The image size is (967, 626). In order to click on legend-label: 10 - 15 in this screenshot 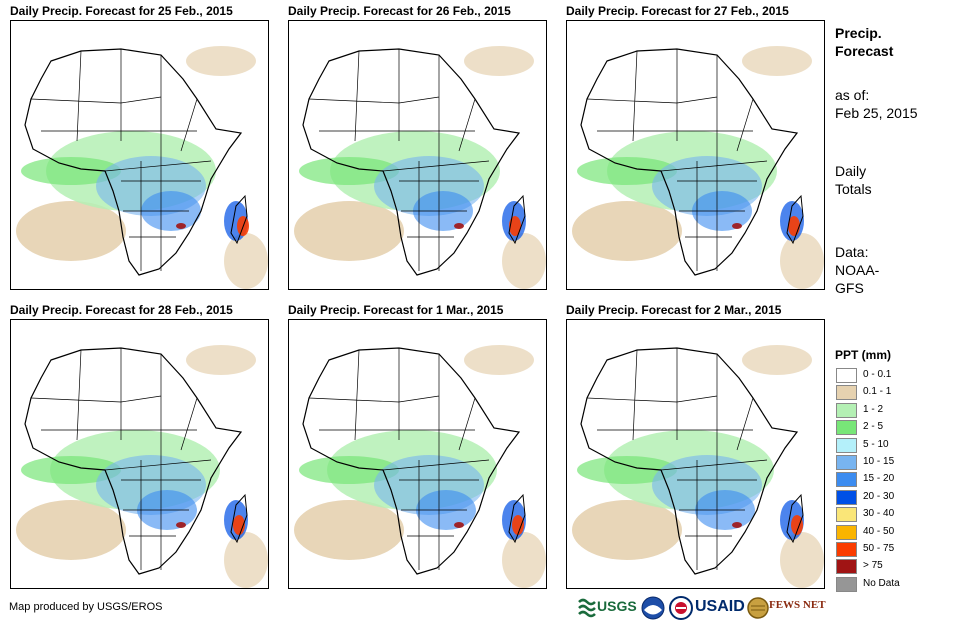, I will do `click(879, 461)`.